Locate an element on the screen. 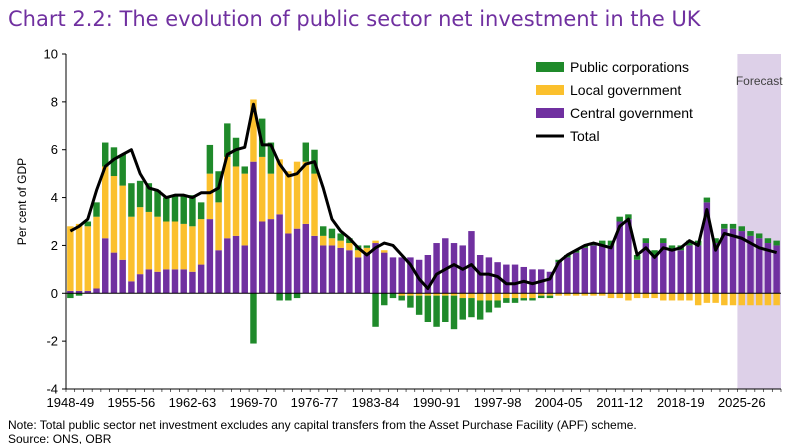 The width and height of the screenshot is (805, 444). y-tick-label: 2 is located at coordinates (54, 245).